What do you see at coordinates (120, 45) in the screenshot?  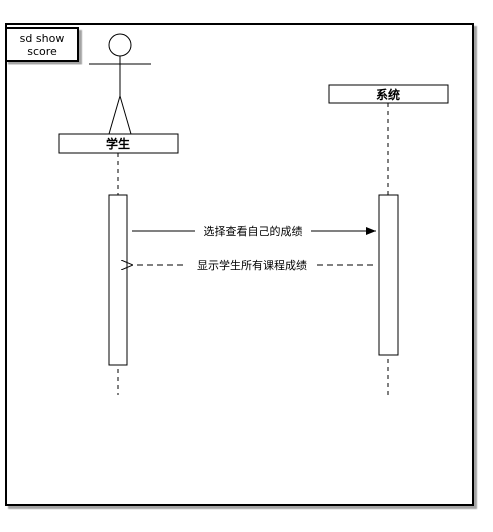 I see `actor-head-icon` at bounding box center [120, 45].